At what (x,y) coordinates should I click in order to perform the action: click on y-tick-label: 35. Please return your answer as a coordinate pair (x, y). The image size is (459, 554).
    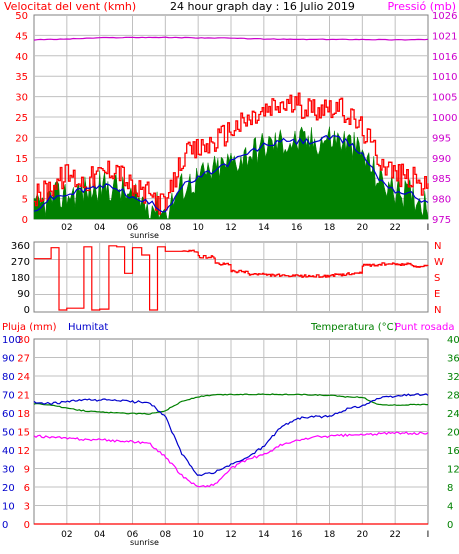
    Looking at the image, I should click on (21, 77).